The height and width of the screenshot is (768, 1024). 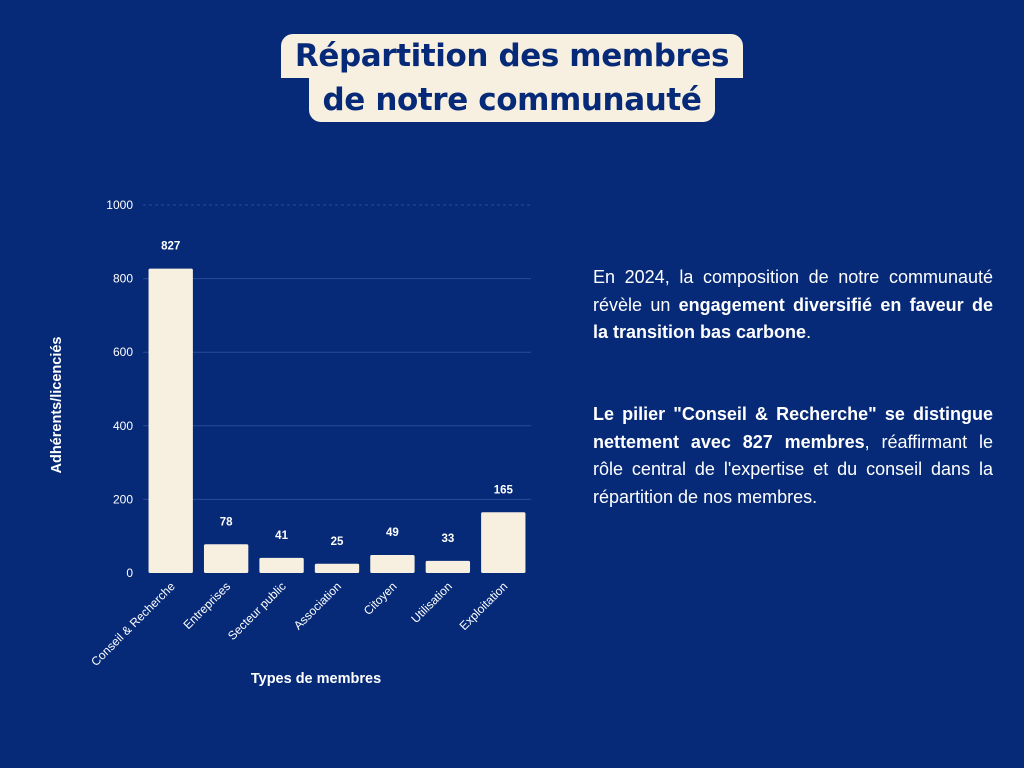 What do you see at coordinates (123, 279) in the screenshot?
I see `y-tick-label: 800` at bounding box center [123, 279].